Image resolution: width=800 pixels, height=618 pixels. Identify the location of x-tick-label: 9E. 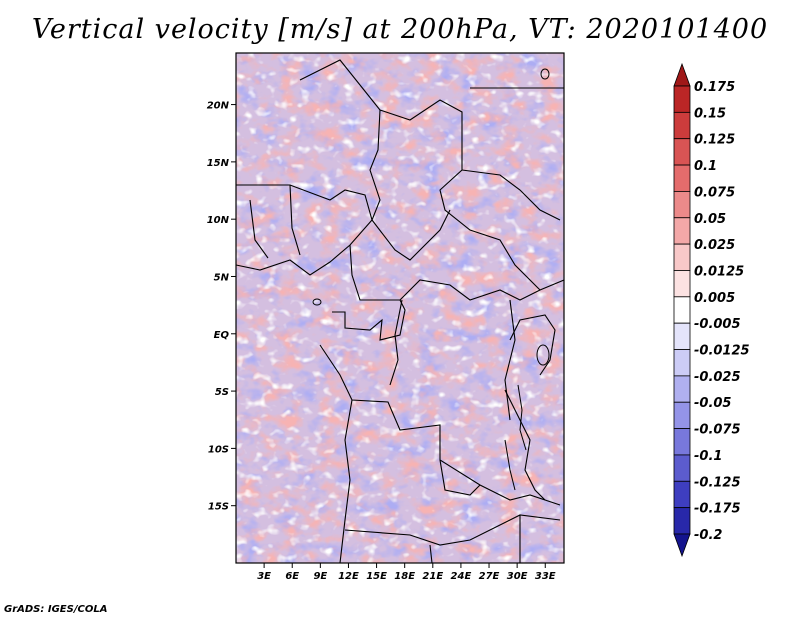
(320, 576).